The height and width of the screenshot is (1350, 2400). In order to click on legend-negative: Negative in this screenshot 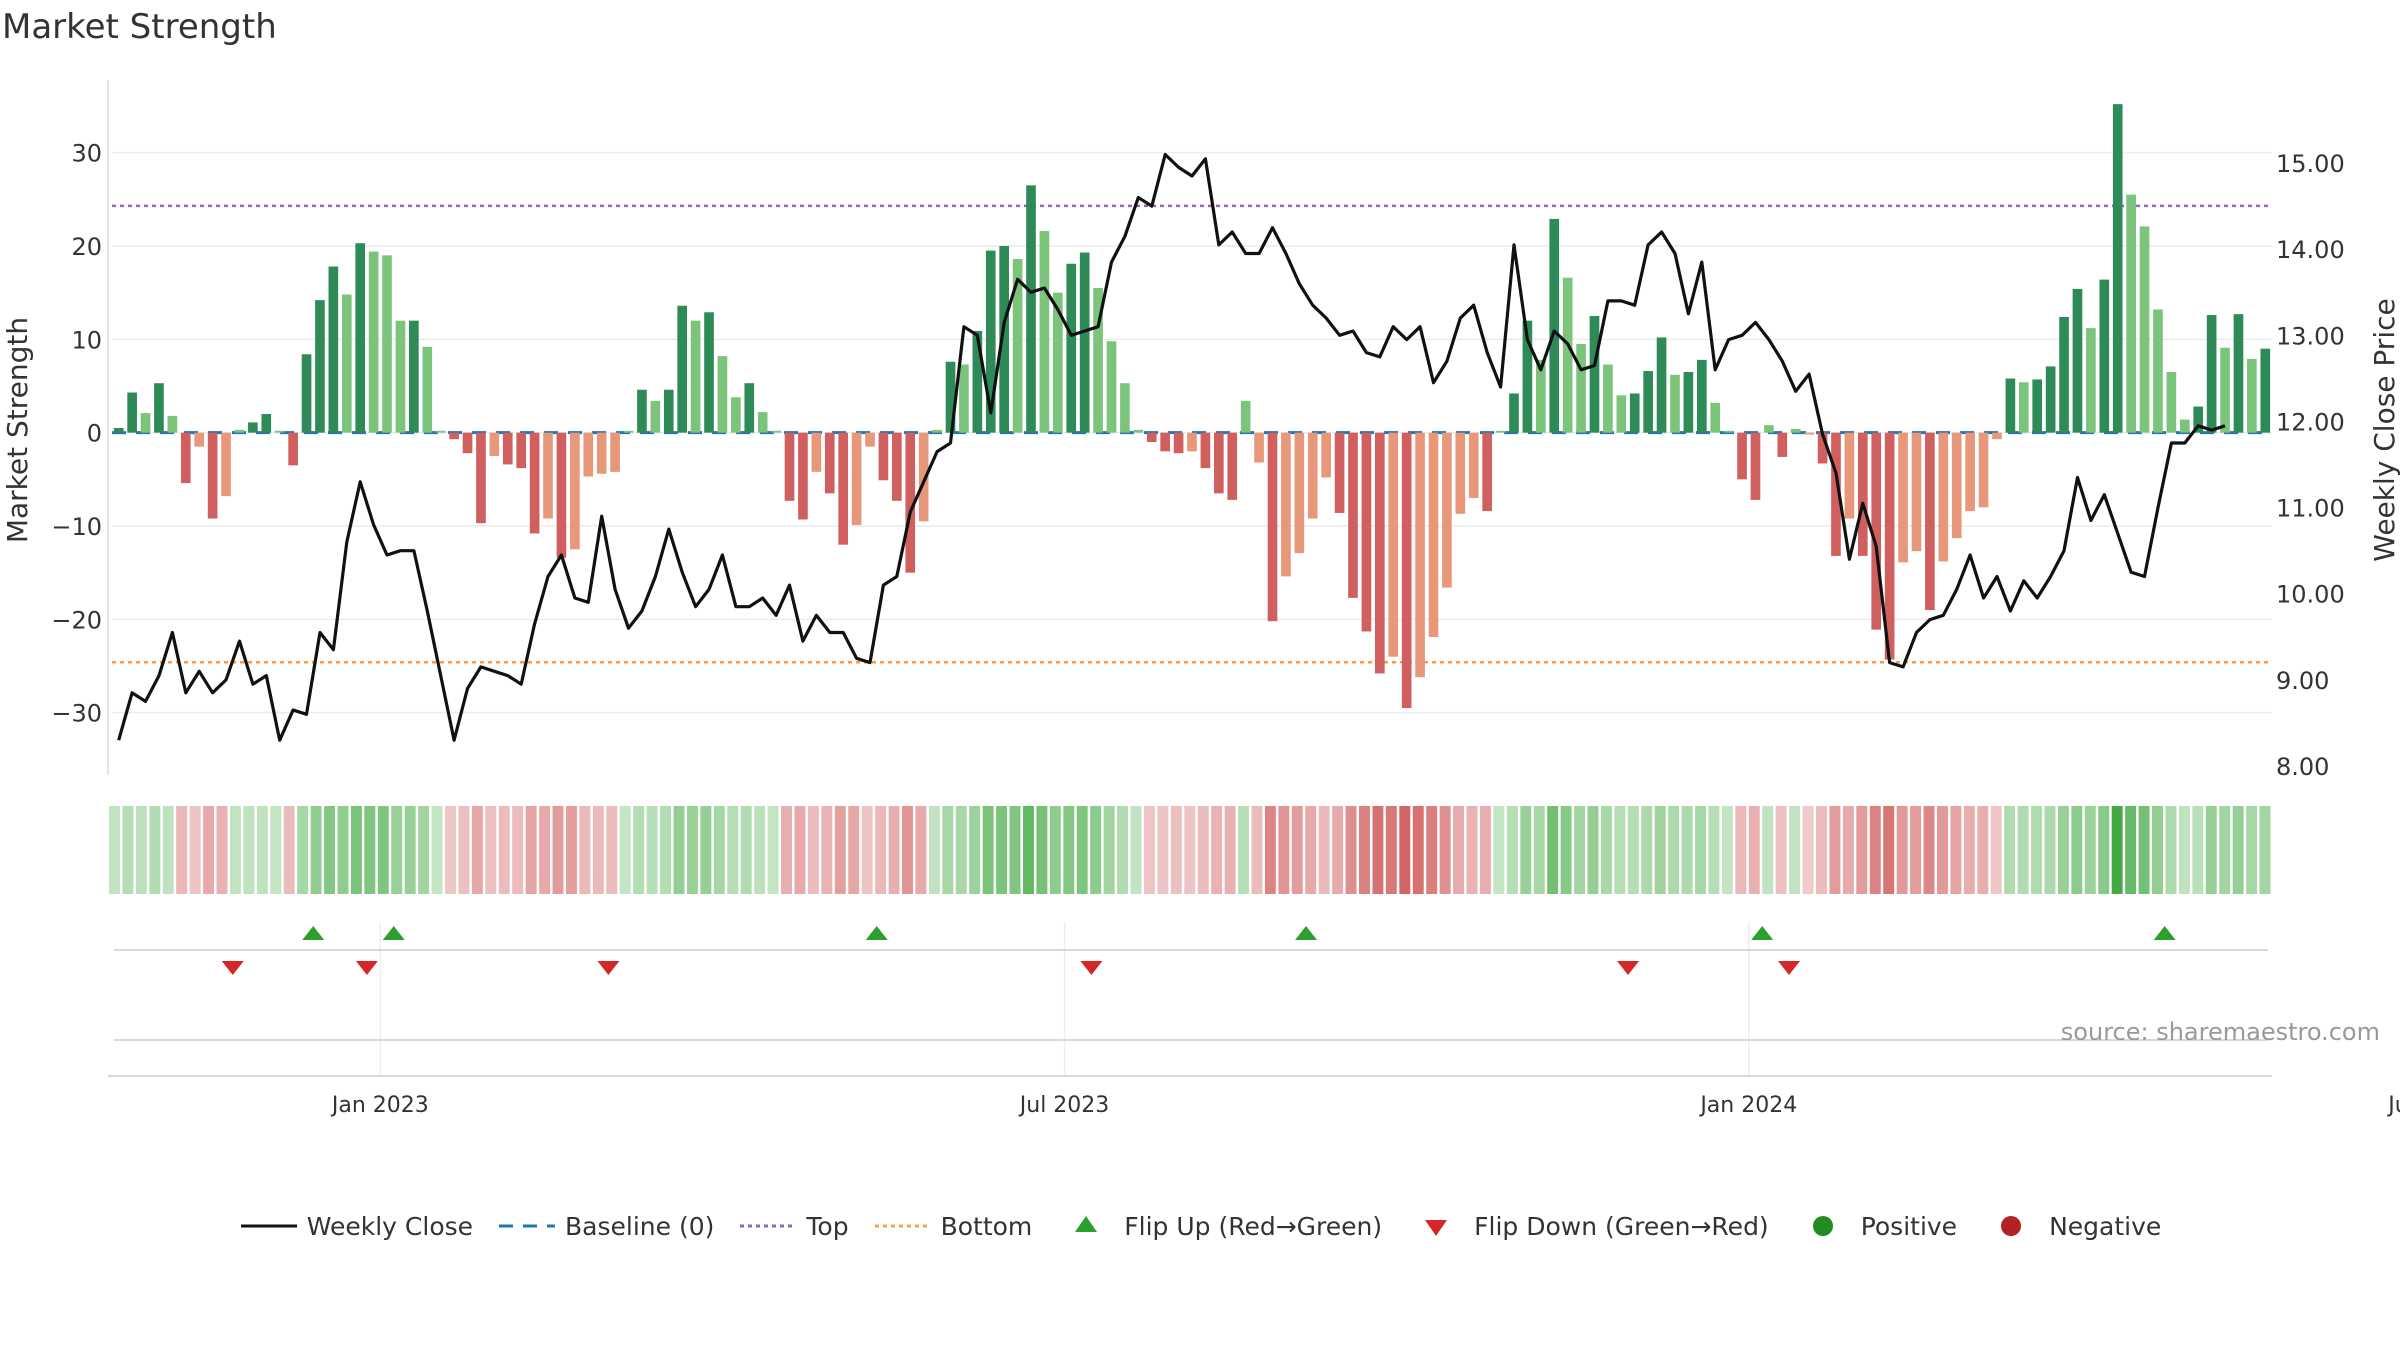, I will do `click(2071, 1226)`.